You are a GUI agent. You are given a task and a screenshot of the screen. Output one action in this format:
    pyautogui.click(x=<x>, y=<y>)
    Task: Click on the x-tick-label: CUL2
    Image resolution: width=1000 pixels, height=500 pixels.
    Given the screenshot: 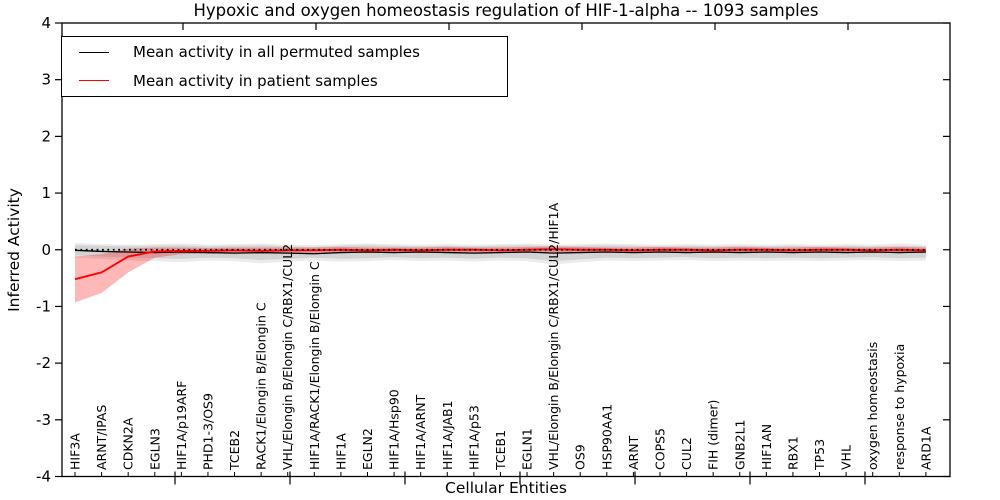 What is the action you would take?
    pyautogui.click(x=686, y=453)
    